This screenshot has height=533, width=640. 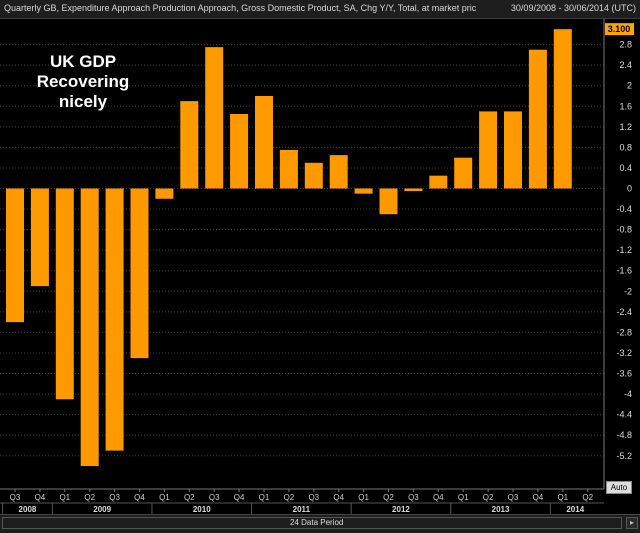 What do you see at coordinates (624, 456) in the screenshot?
I see `y-tick-label: -5.2` at bounding box center [624, 456].